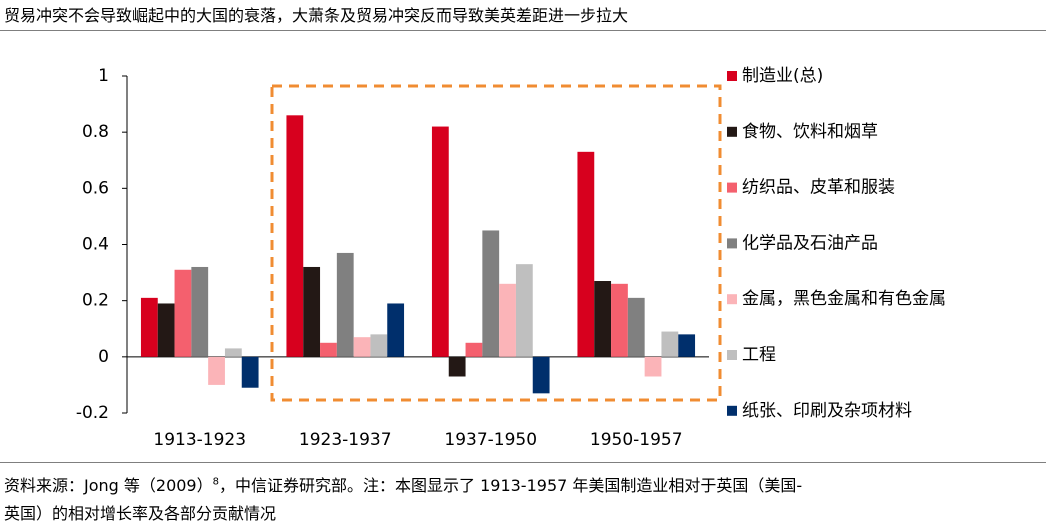 The height and width of the screenshot is (530, 1046). Describe the element at coordinates (818, 188) in the screenshot. I see `legend-label: 纺织品、皮革和服装` at that location.